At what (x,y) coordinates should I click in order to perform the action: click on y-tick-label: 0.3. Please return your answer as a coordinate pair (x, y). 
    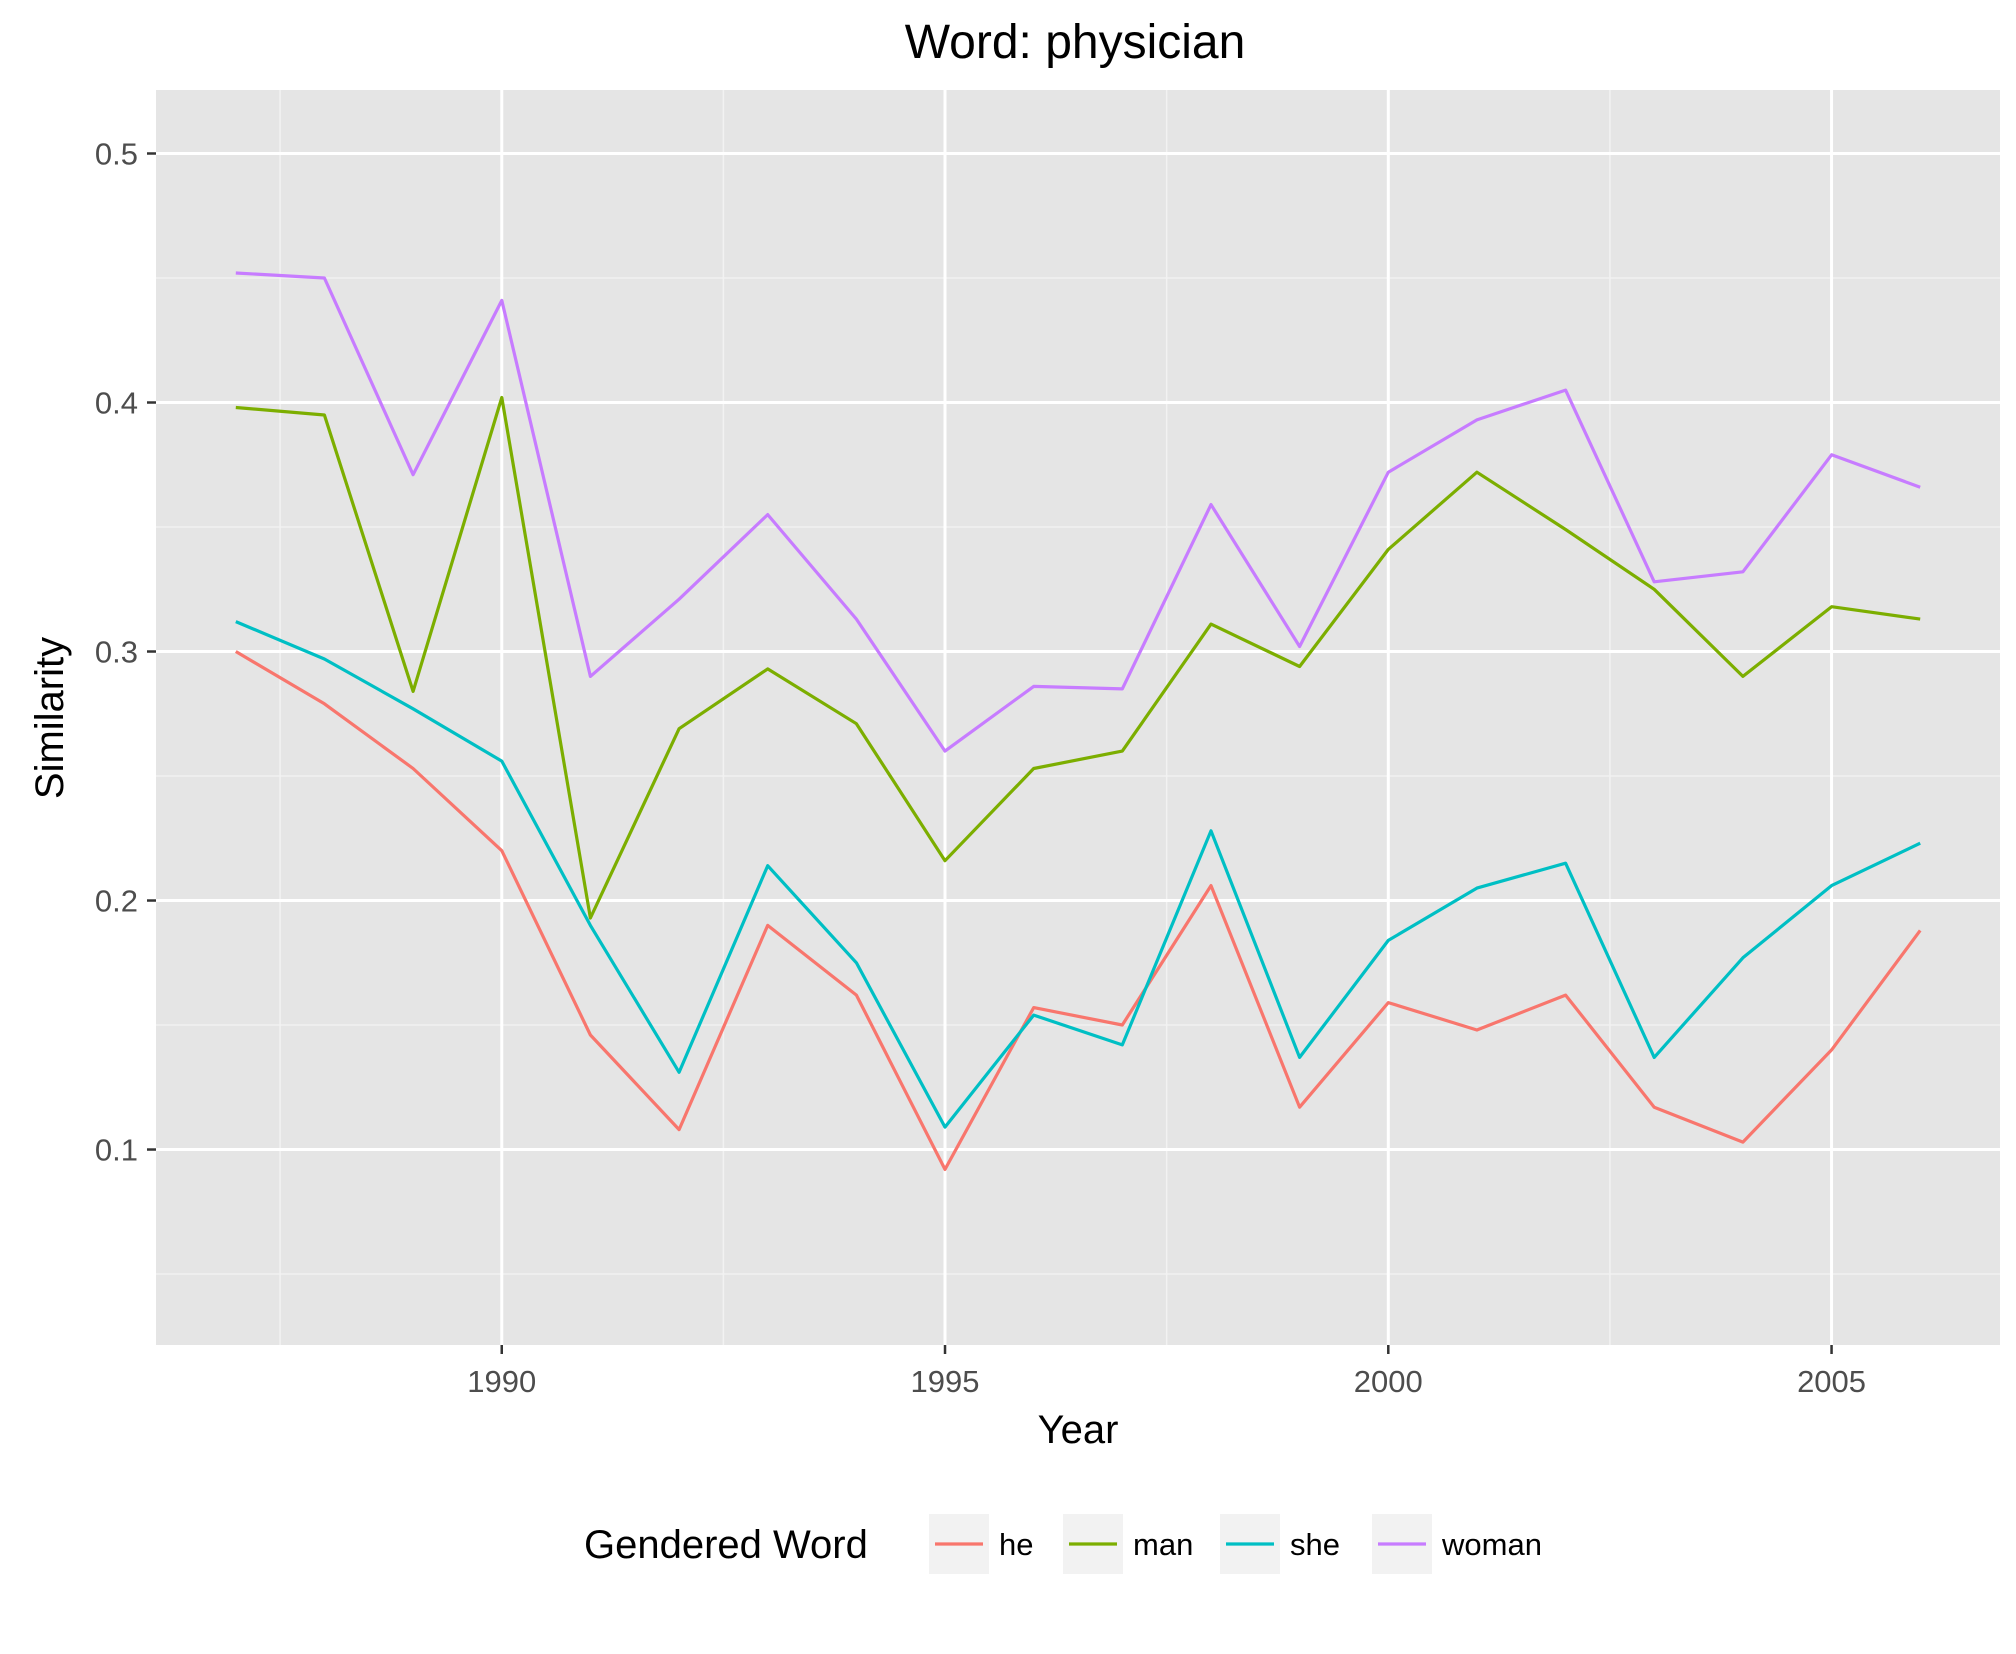
    Looking at the image, I should click on (116, 652).